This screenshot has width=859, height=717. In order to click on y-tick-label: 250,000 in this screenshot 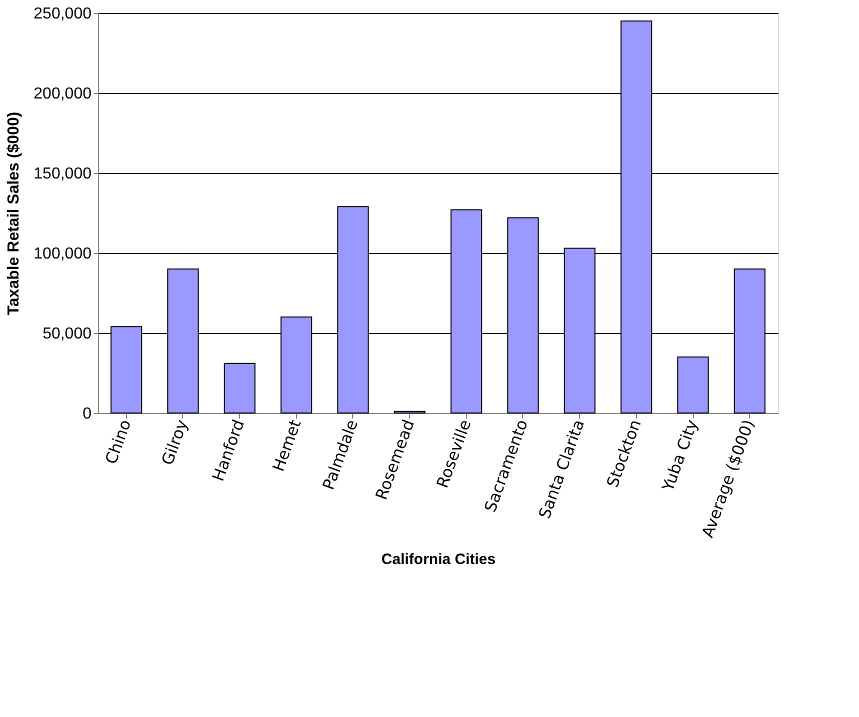, I will do `click(63, 14)`.